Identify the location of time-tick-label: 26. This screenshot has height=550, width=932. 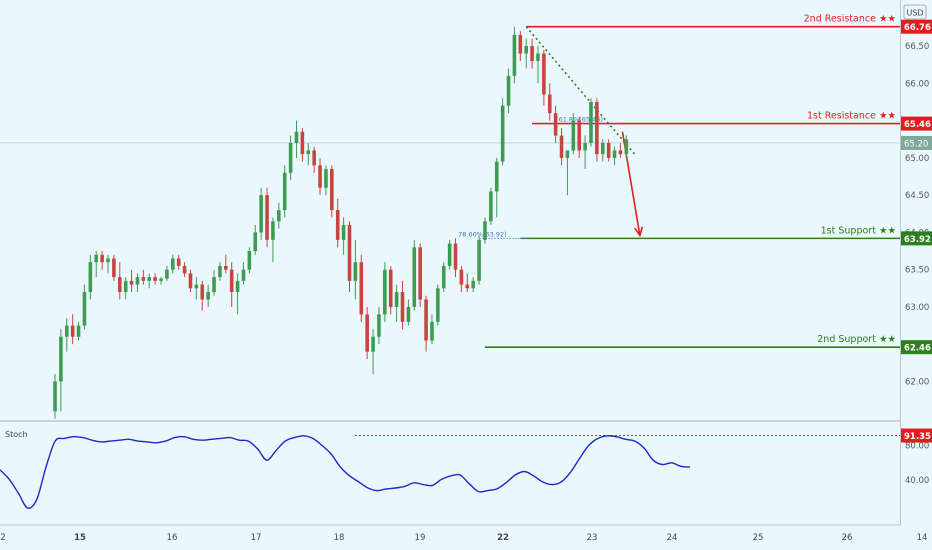
(847, 538).